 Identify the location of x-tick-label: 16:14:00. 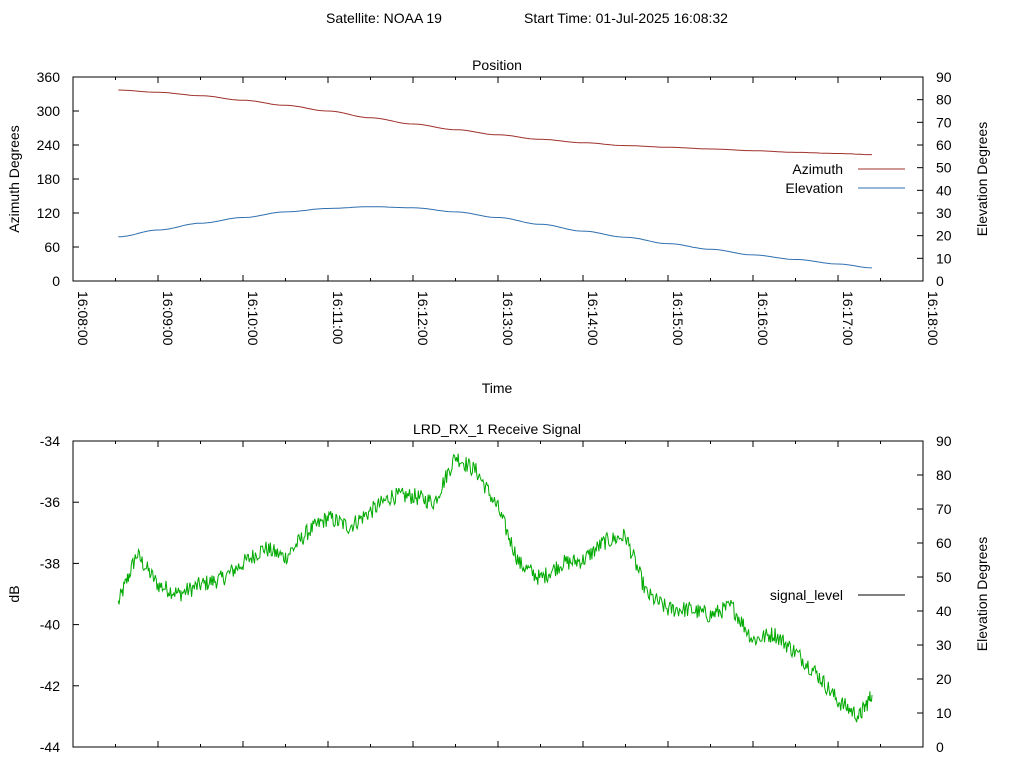
(593, 318).